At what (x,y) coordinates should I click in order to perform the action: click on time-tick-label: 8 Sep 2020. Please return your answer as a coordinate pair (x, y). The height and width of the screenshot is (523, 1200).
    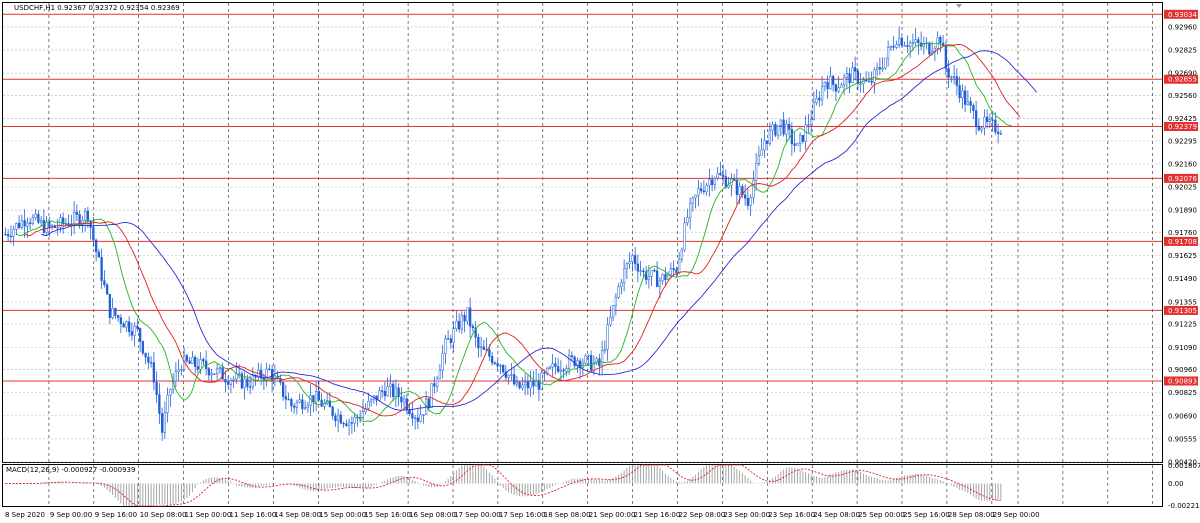
    Looking at the image, I should click on (25, 515).